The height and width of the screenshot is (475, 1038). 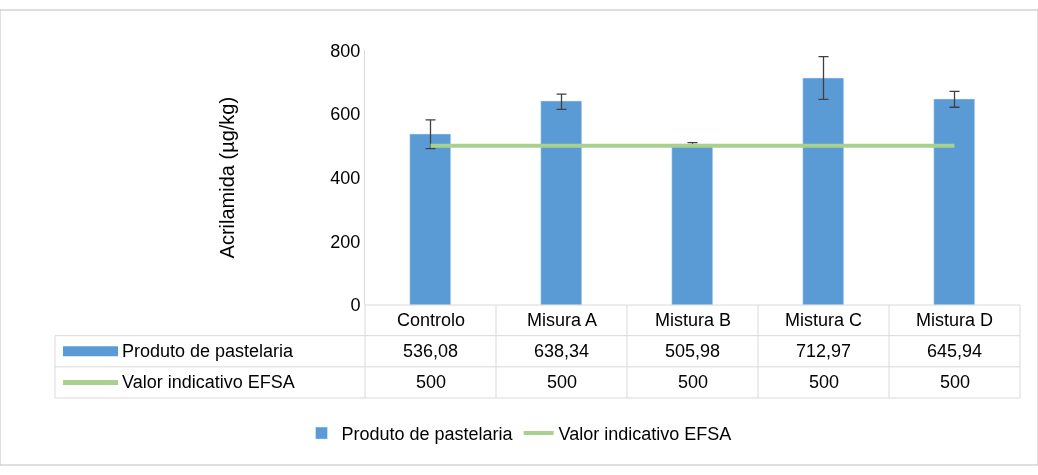 I want to click on x-tick-label: Mistura C, so click(x=824, y=320).